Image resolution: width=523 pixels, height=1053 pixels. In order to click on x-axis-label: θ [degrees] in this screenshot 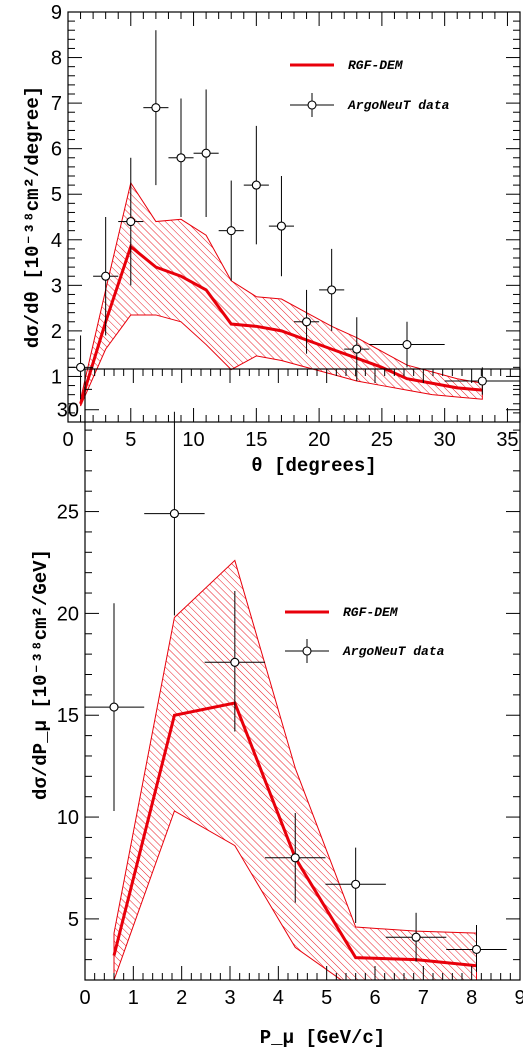, I will do `click(313, 466)`.